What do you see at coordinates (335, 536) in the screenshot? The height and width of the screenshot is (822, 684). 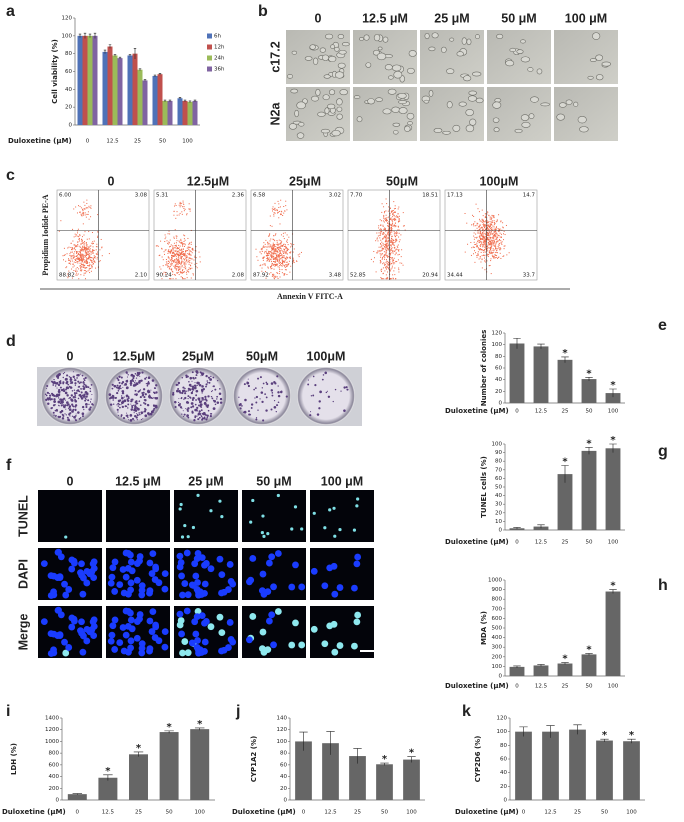 I see `tunel-signal` at bounding box center [335, 536].